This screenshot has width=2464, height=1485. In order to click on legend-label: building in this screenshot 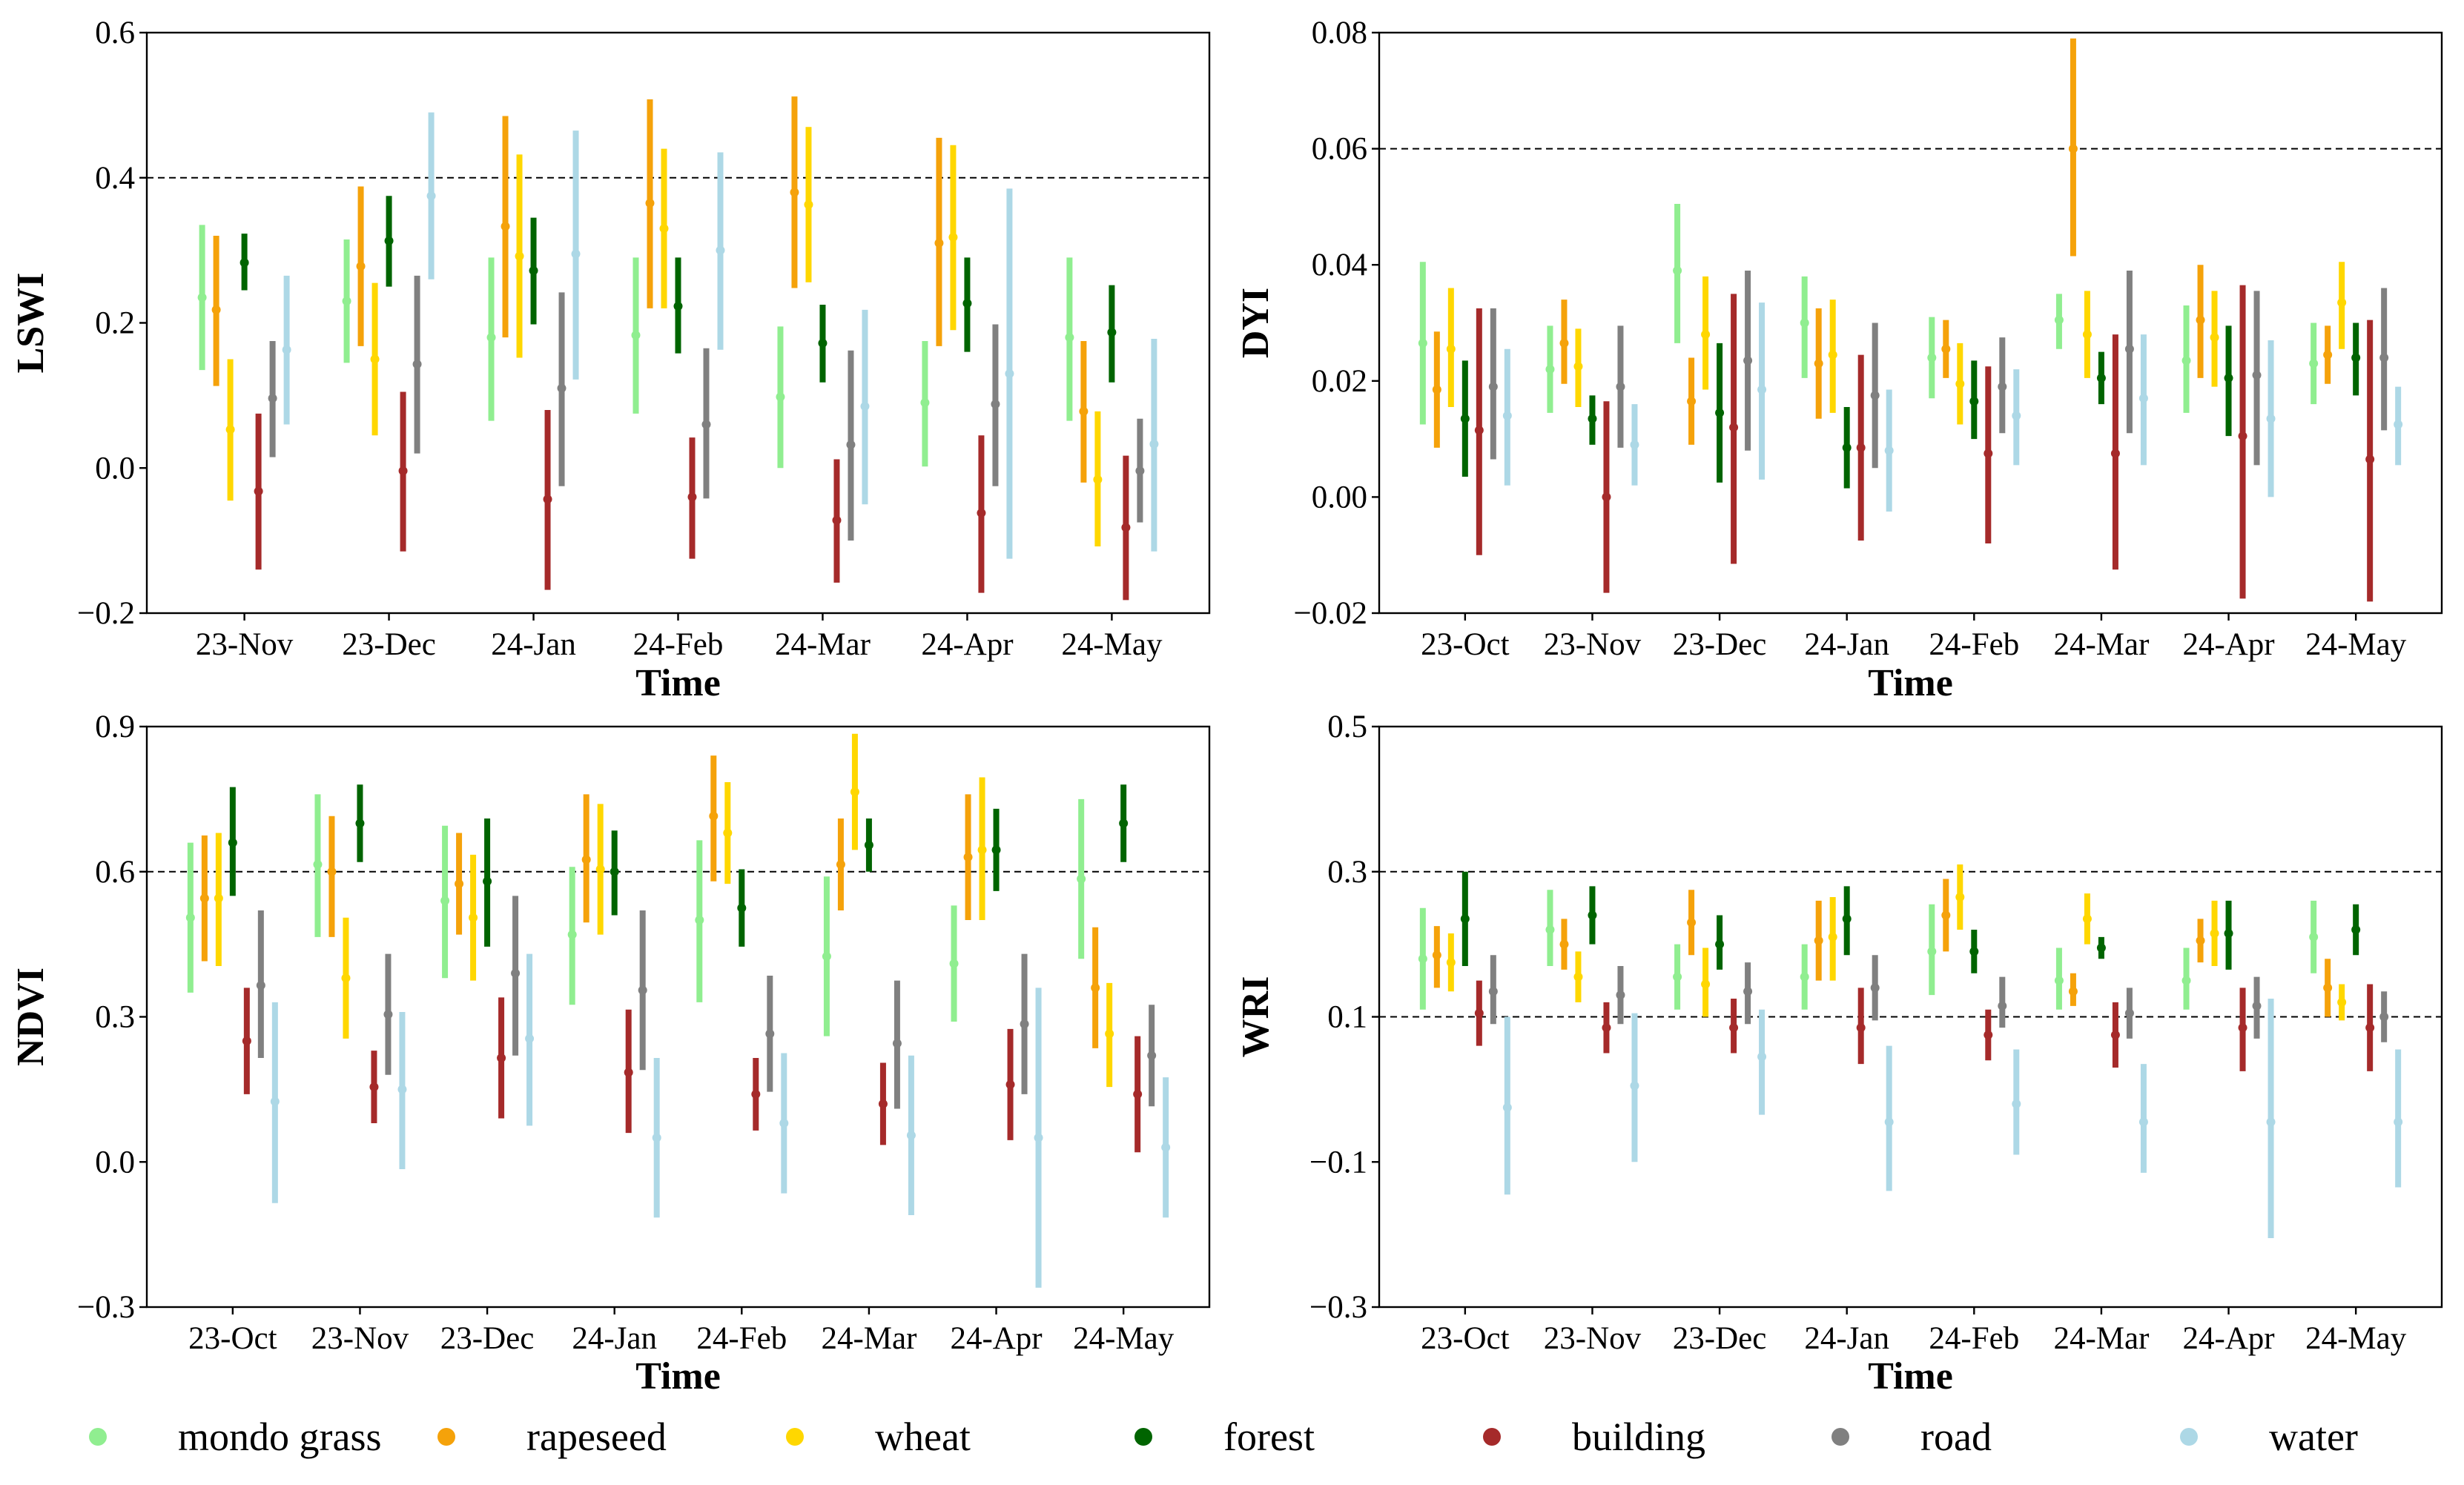, I will do `click(1639, 1437)`.